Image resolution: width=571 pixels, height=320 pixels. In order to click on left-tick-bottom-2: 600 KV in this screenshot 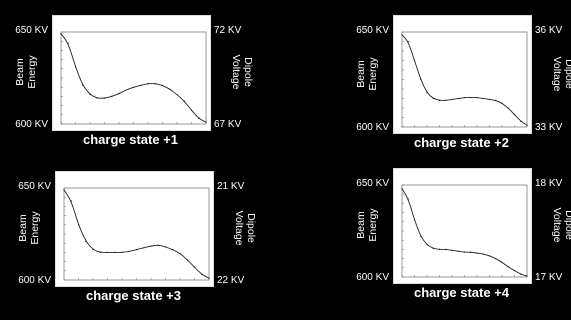, I will do `click(372, 127)`.